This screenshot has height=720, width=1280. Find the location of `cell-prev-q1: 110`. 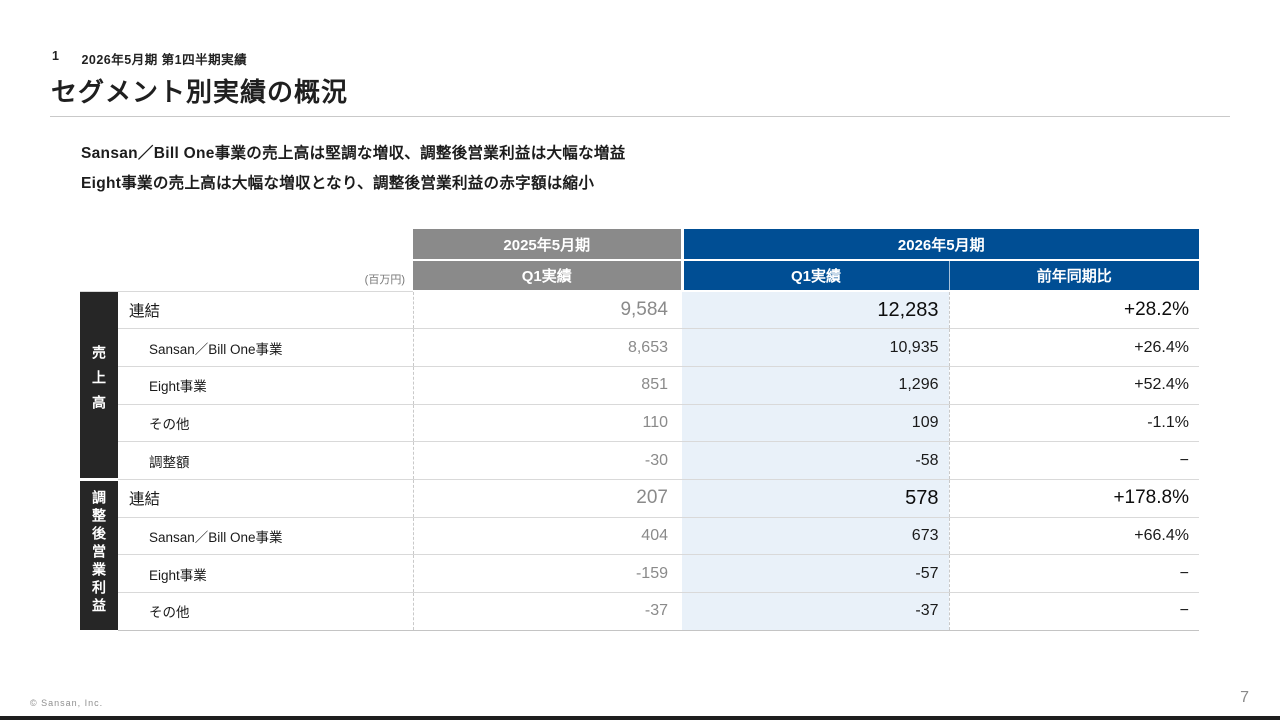

cell-prev-q1: 110 is located at coordinates (547, 422).